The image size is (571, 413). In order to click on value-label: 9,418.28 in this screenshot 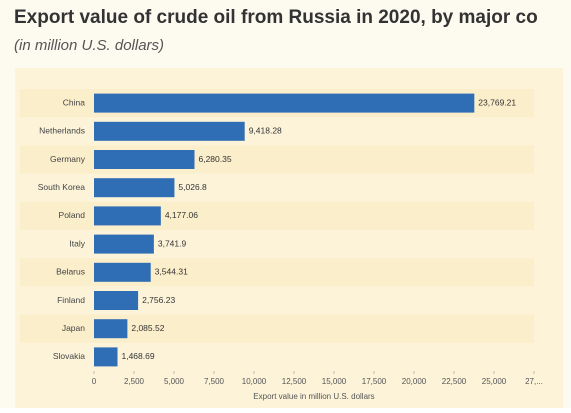, I will do `click(265, 131)`.